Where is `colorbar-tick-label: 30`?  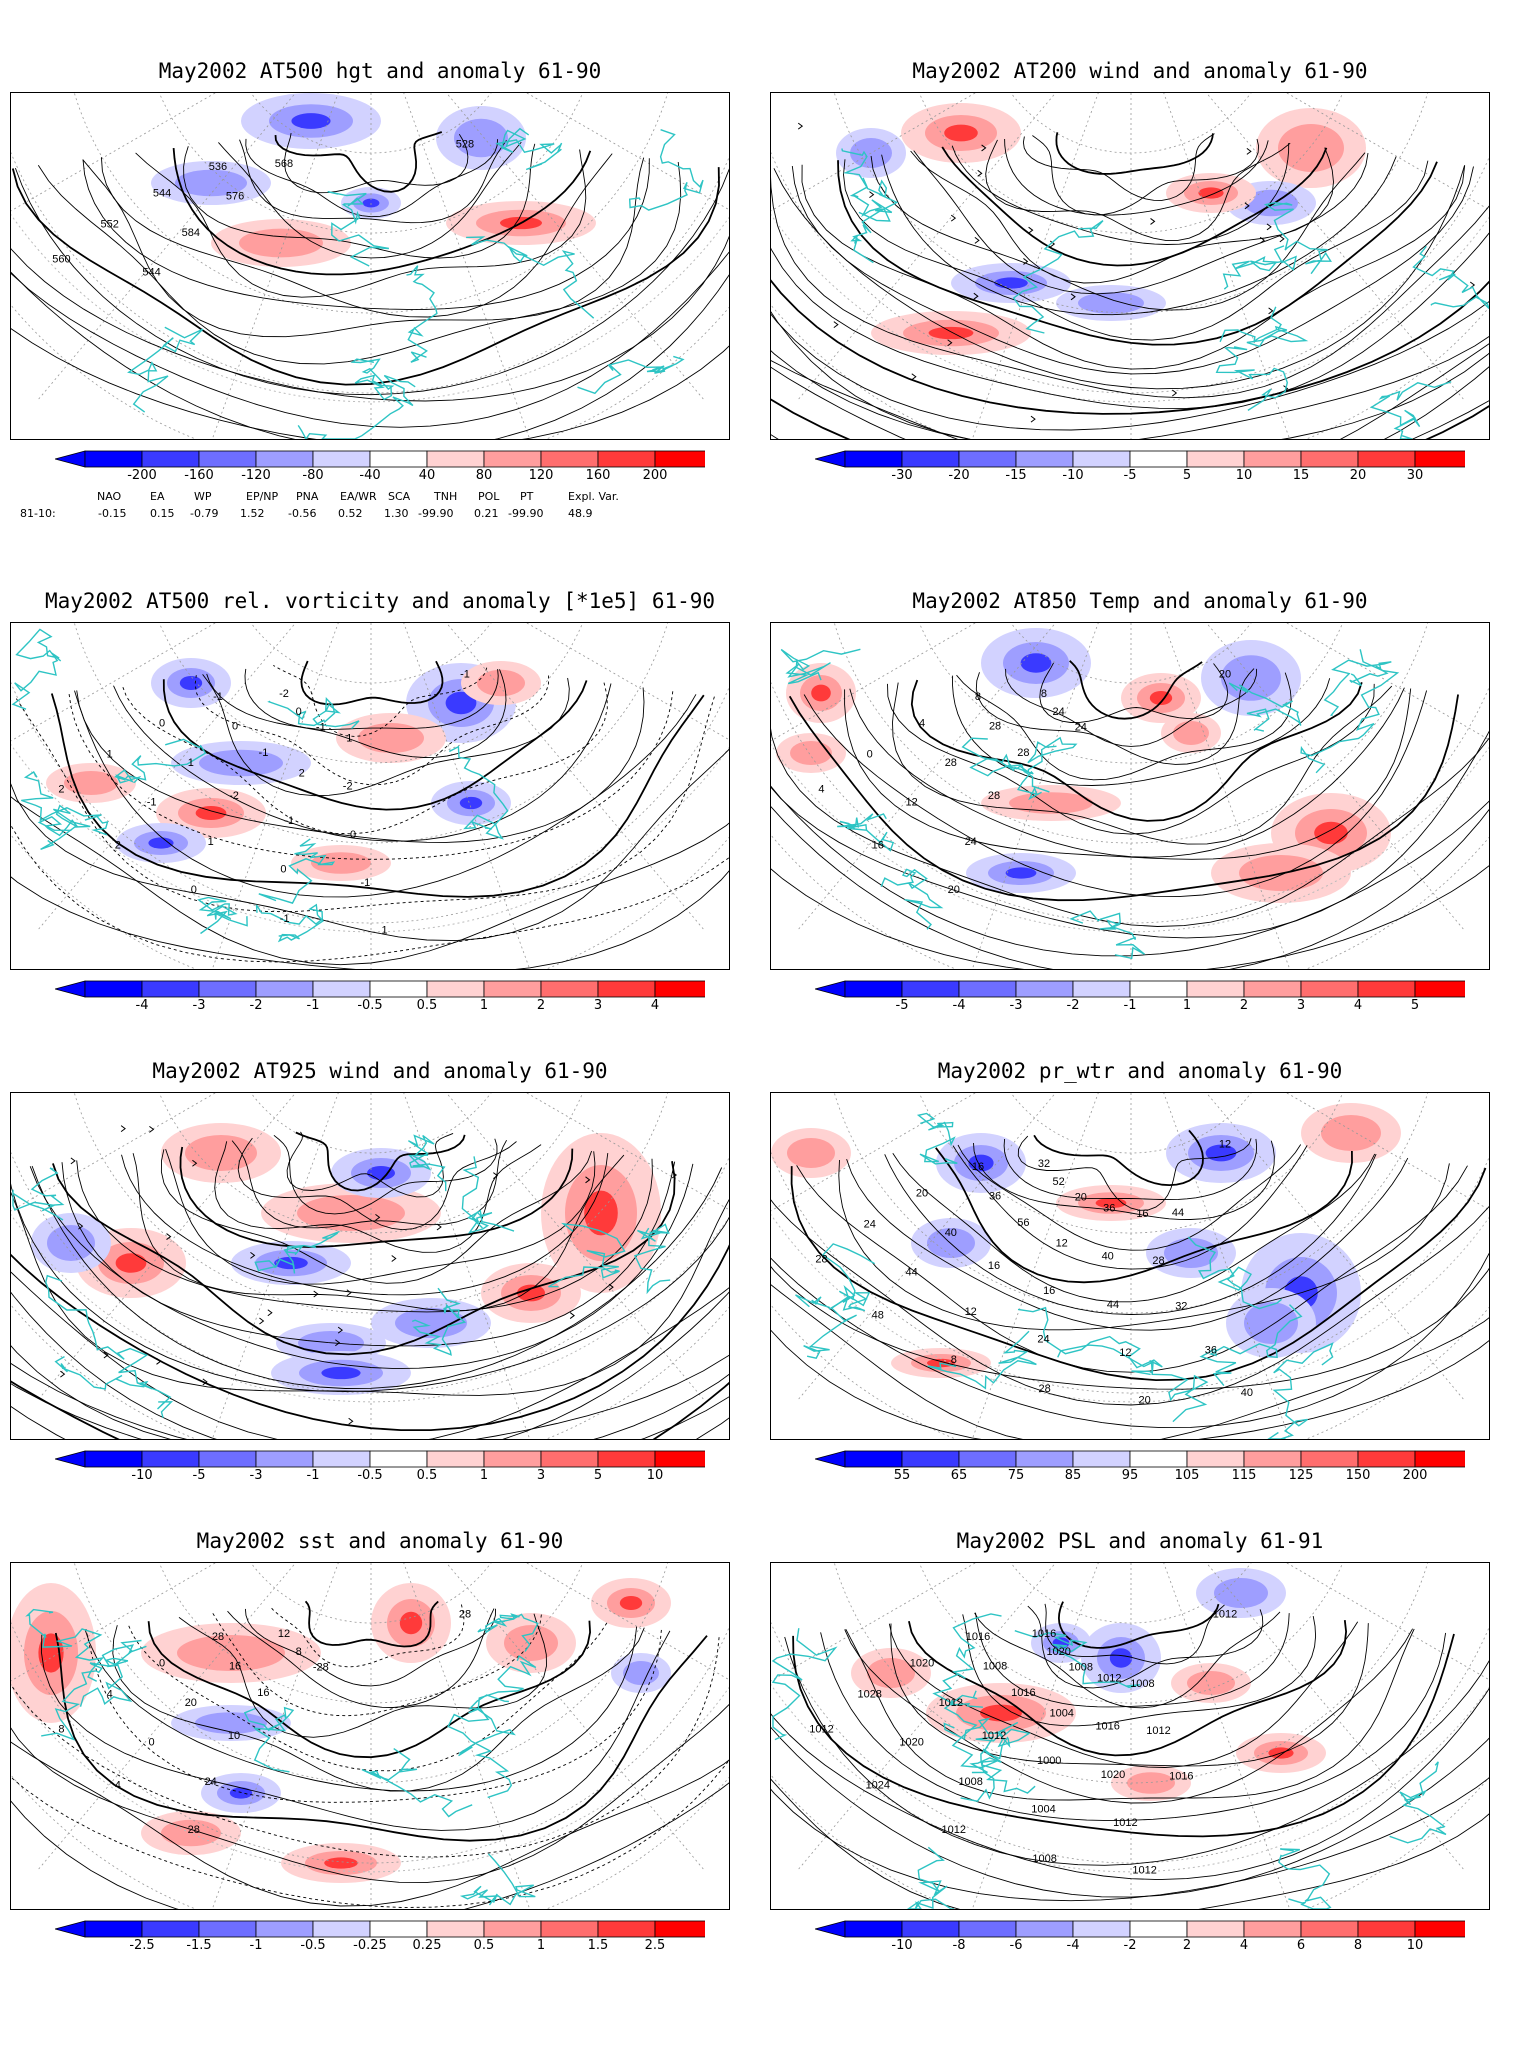 colorbar-tick-label: 30 is located at coordinates (1415, 475).